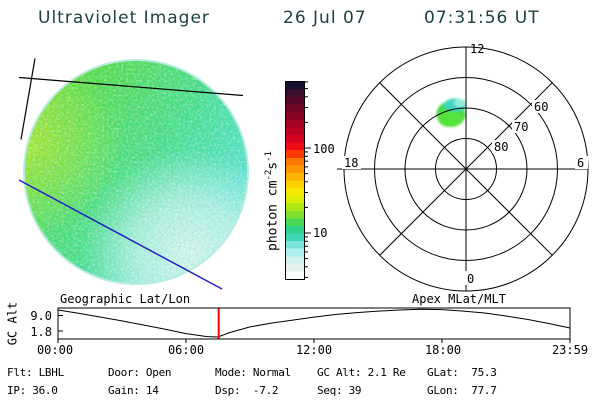 Image resolution: width=600 pixels, height=400 pixels. What do you see at coordinates (451, 112) in the screenshot?
I see `auroral-blob` at bounding box center [451, 112].